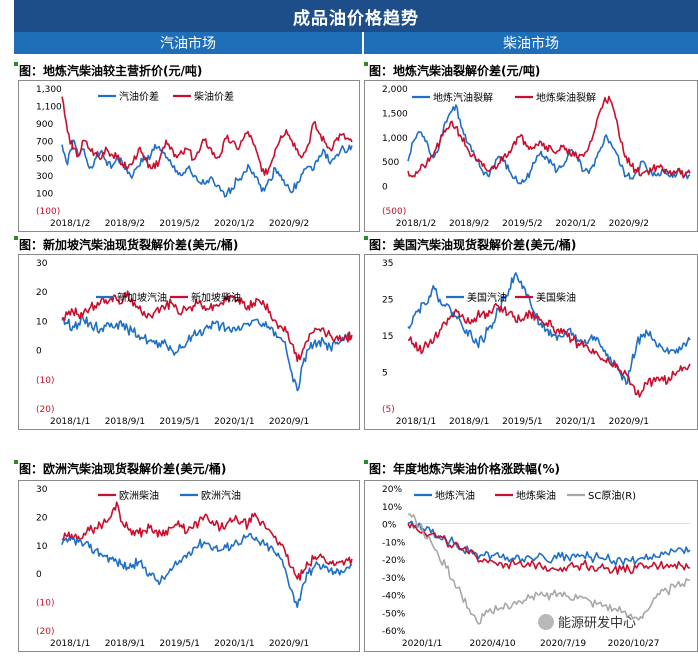 Image resolution: width=698 pixels, height=656 pixels. I want to click on chart-title-text: 图：美国汽柴油现货裂解价差(美元/桶), so click(473, 245).